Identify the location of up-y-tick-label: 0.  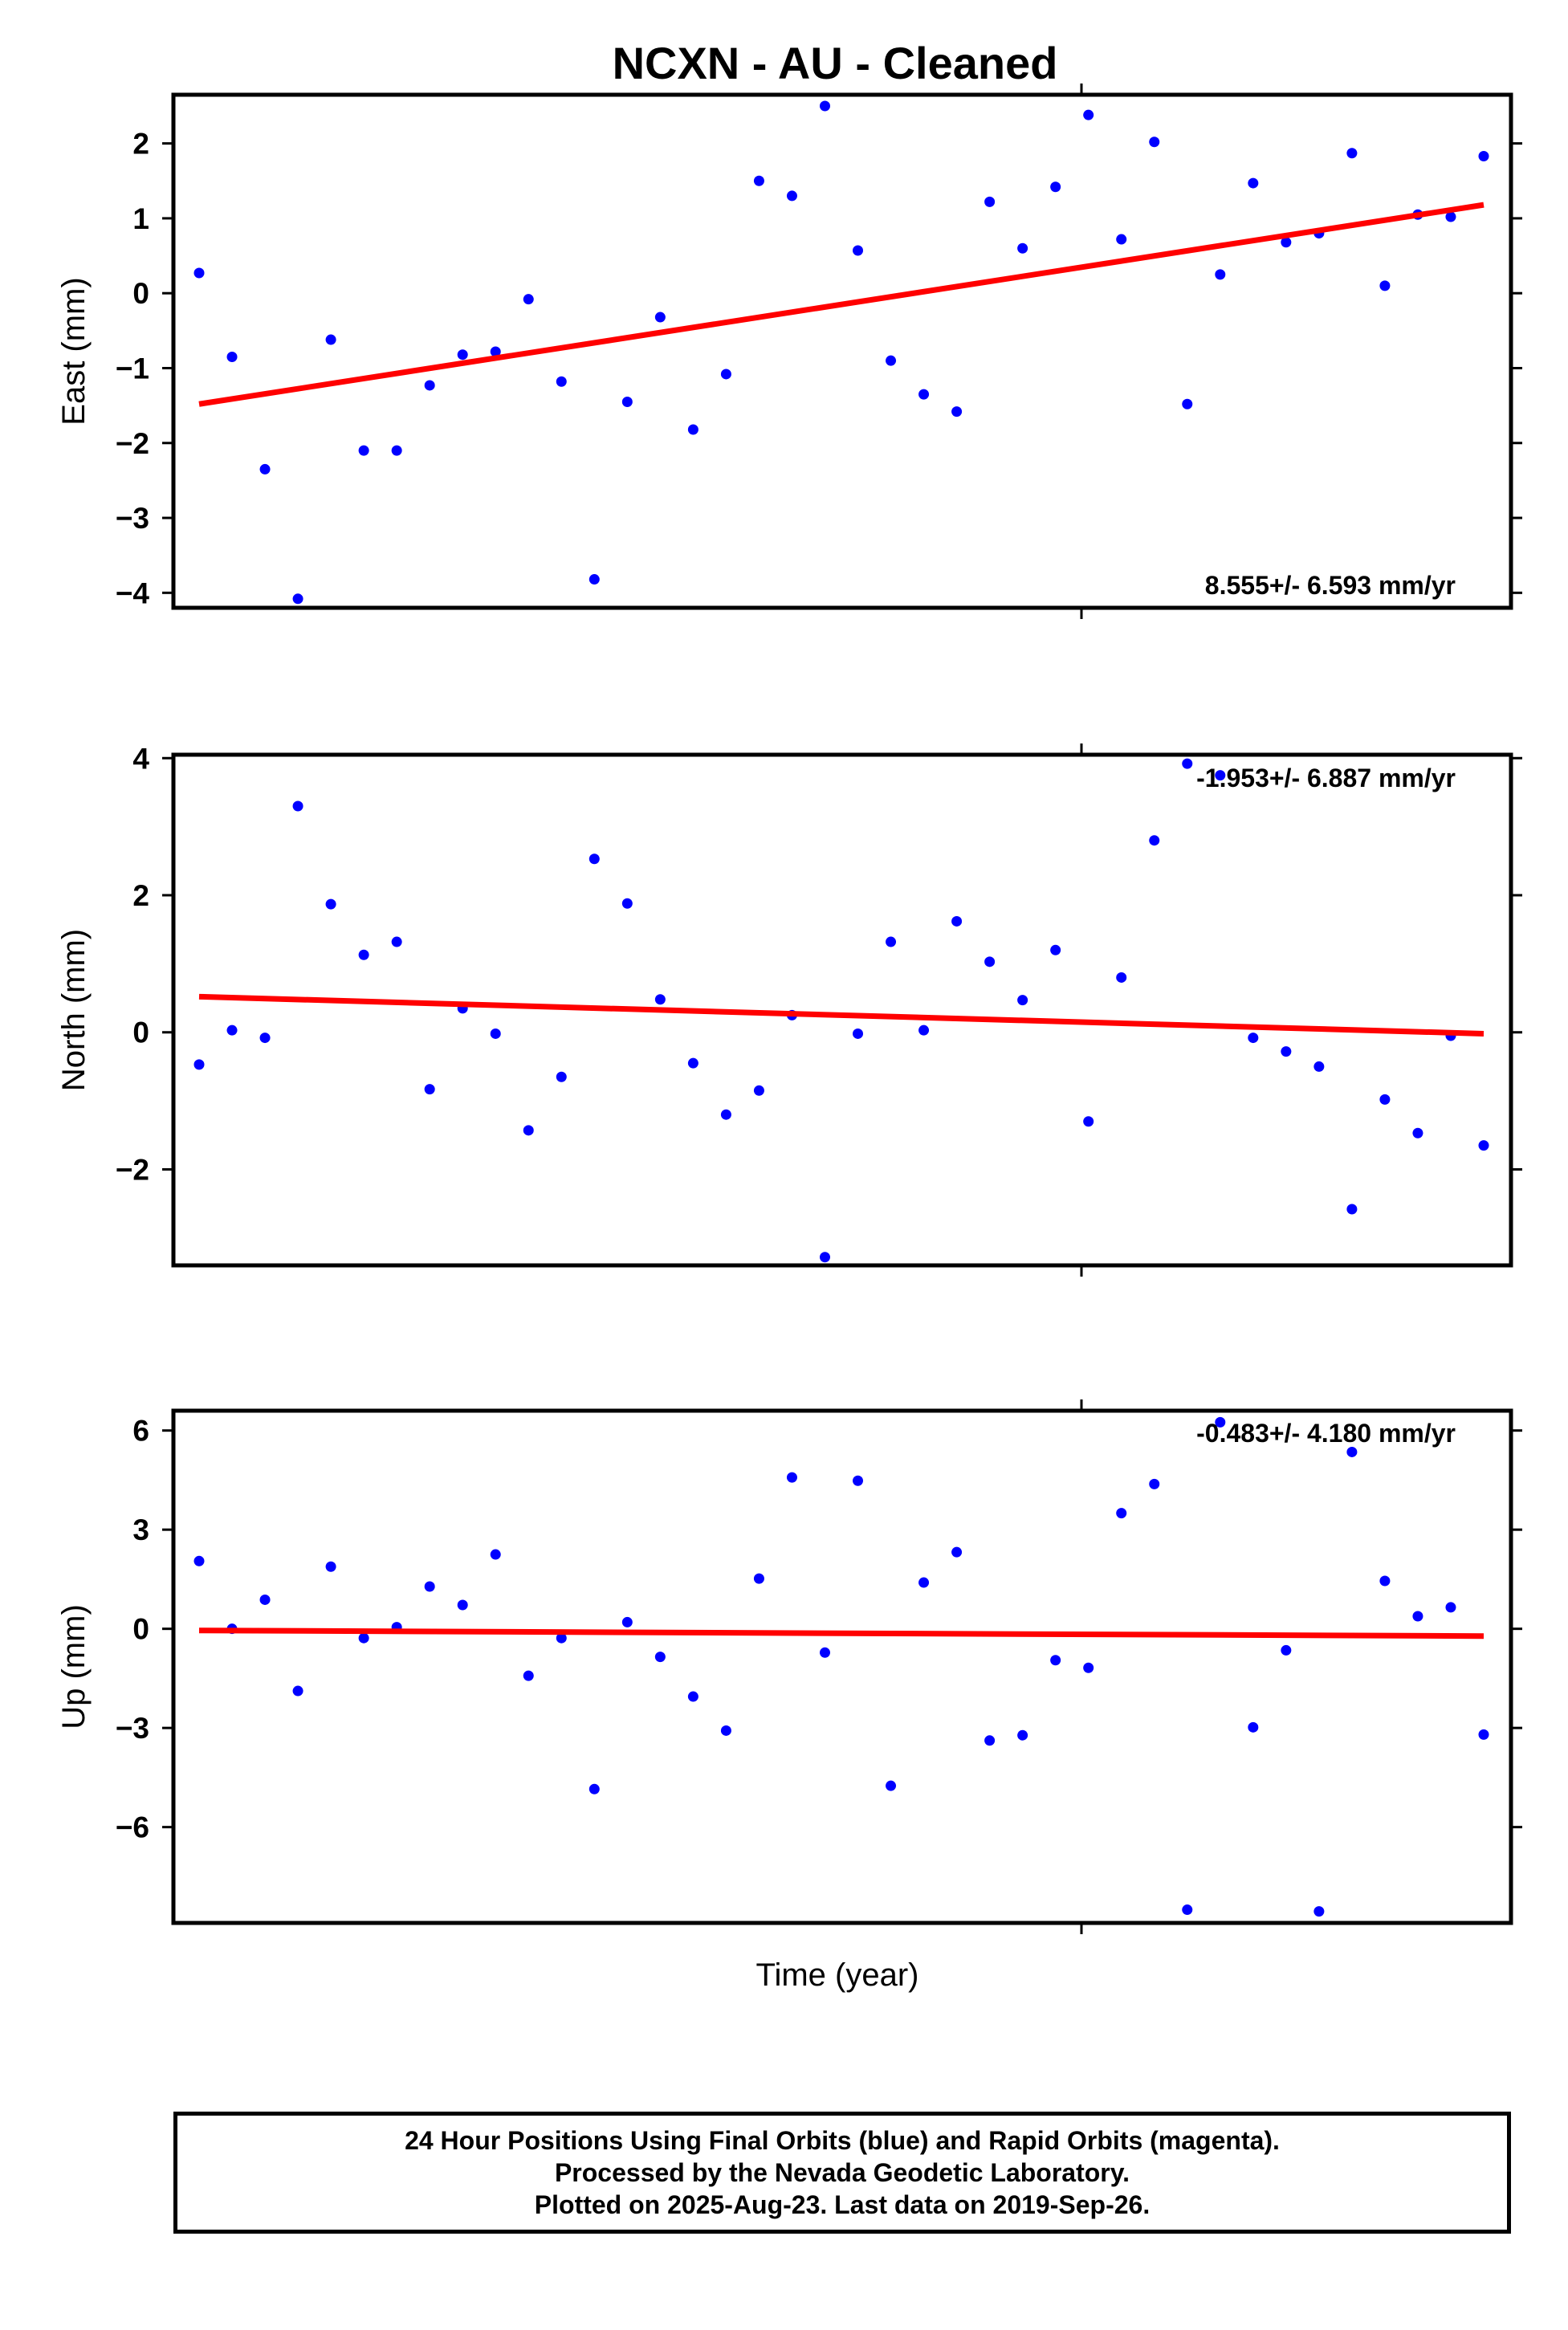
(140, 1629).